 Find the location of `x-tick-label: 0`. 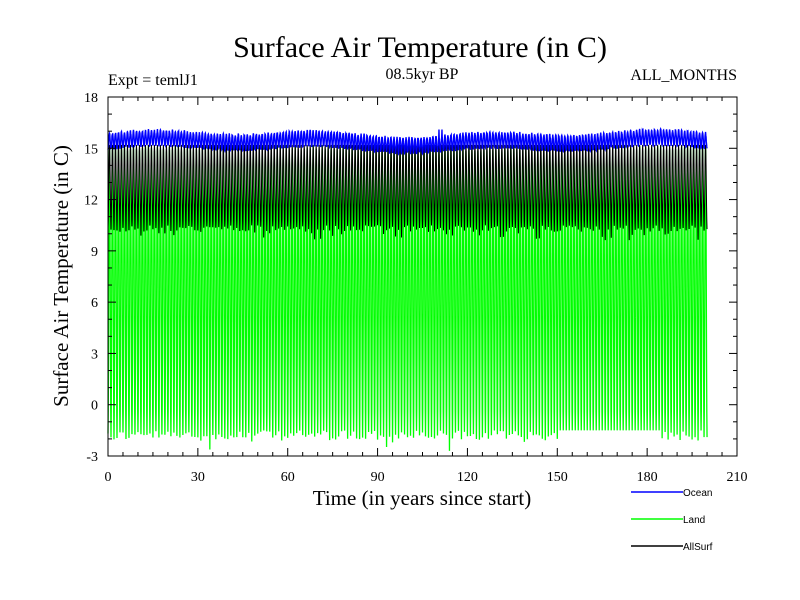

x-tick-label: 0 is located at coordinates (108, 477).